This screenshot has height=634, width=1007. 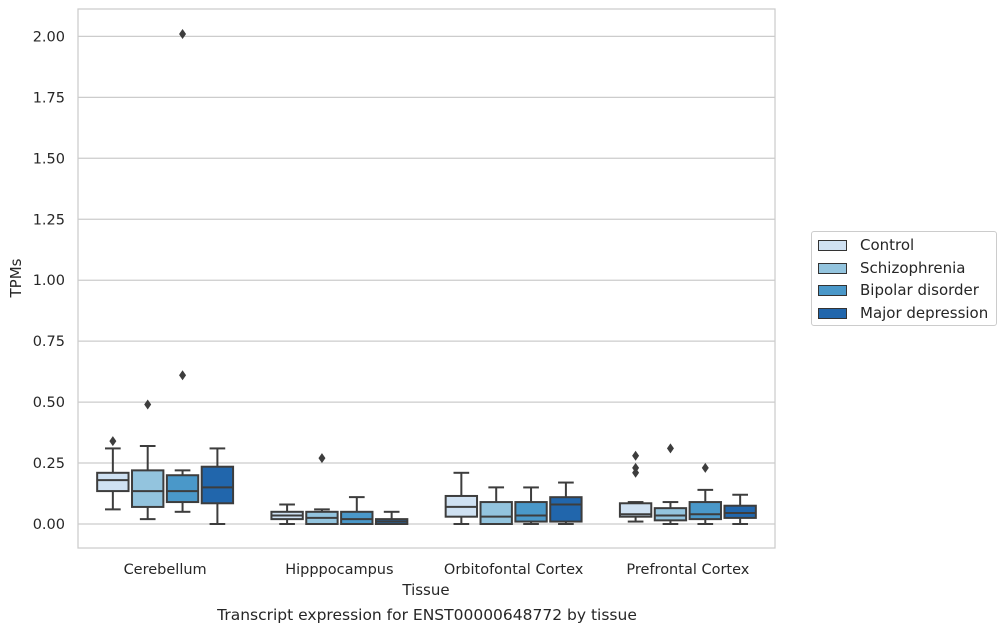 What do you see at coordinates (924, 313) in the screenshot?
I see `legend-label-major-depression: Major depression` at bounding box center [924, 313].